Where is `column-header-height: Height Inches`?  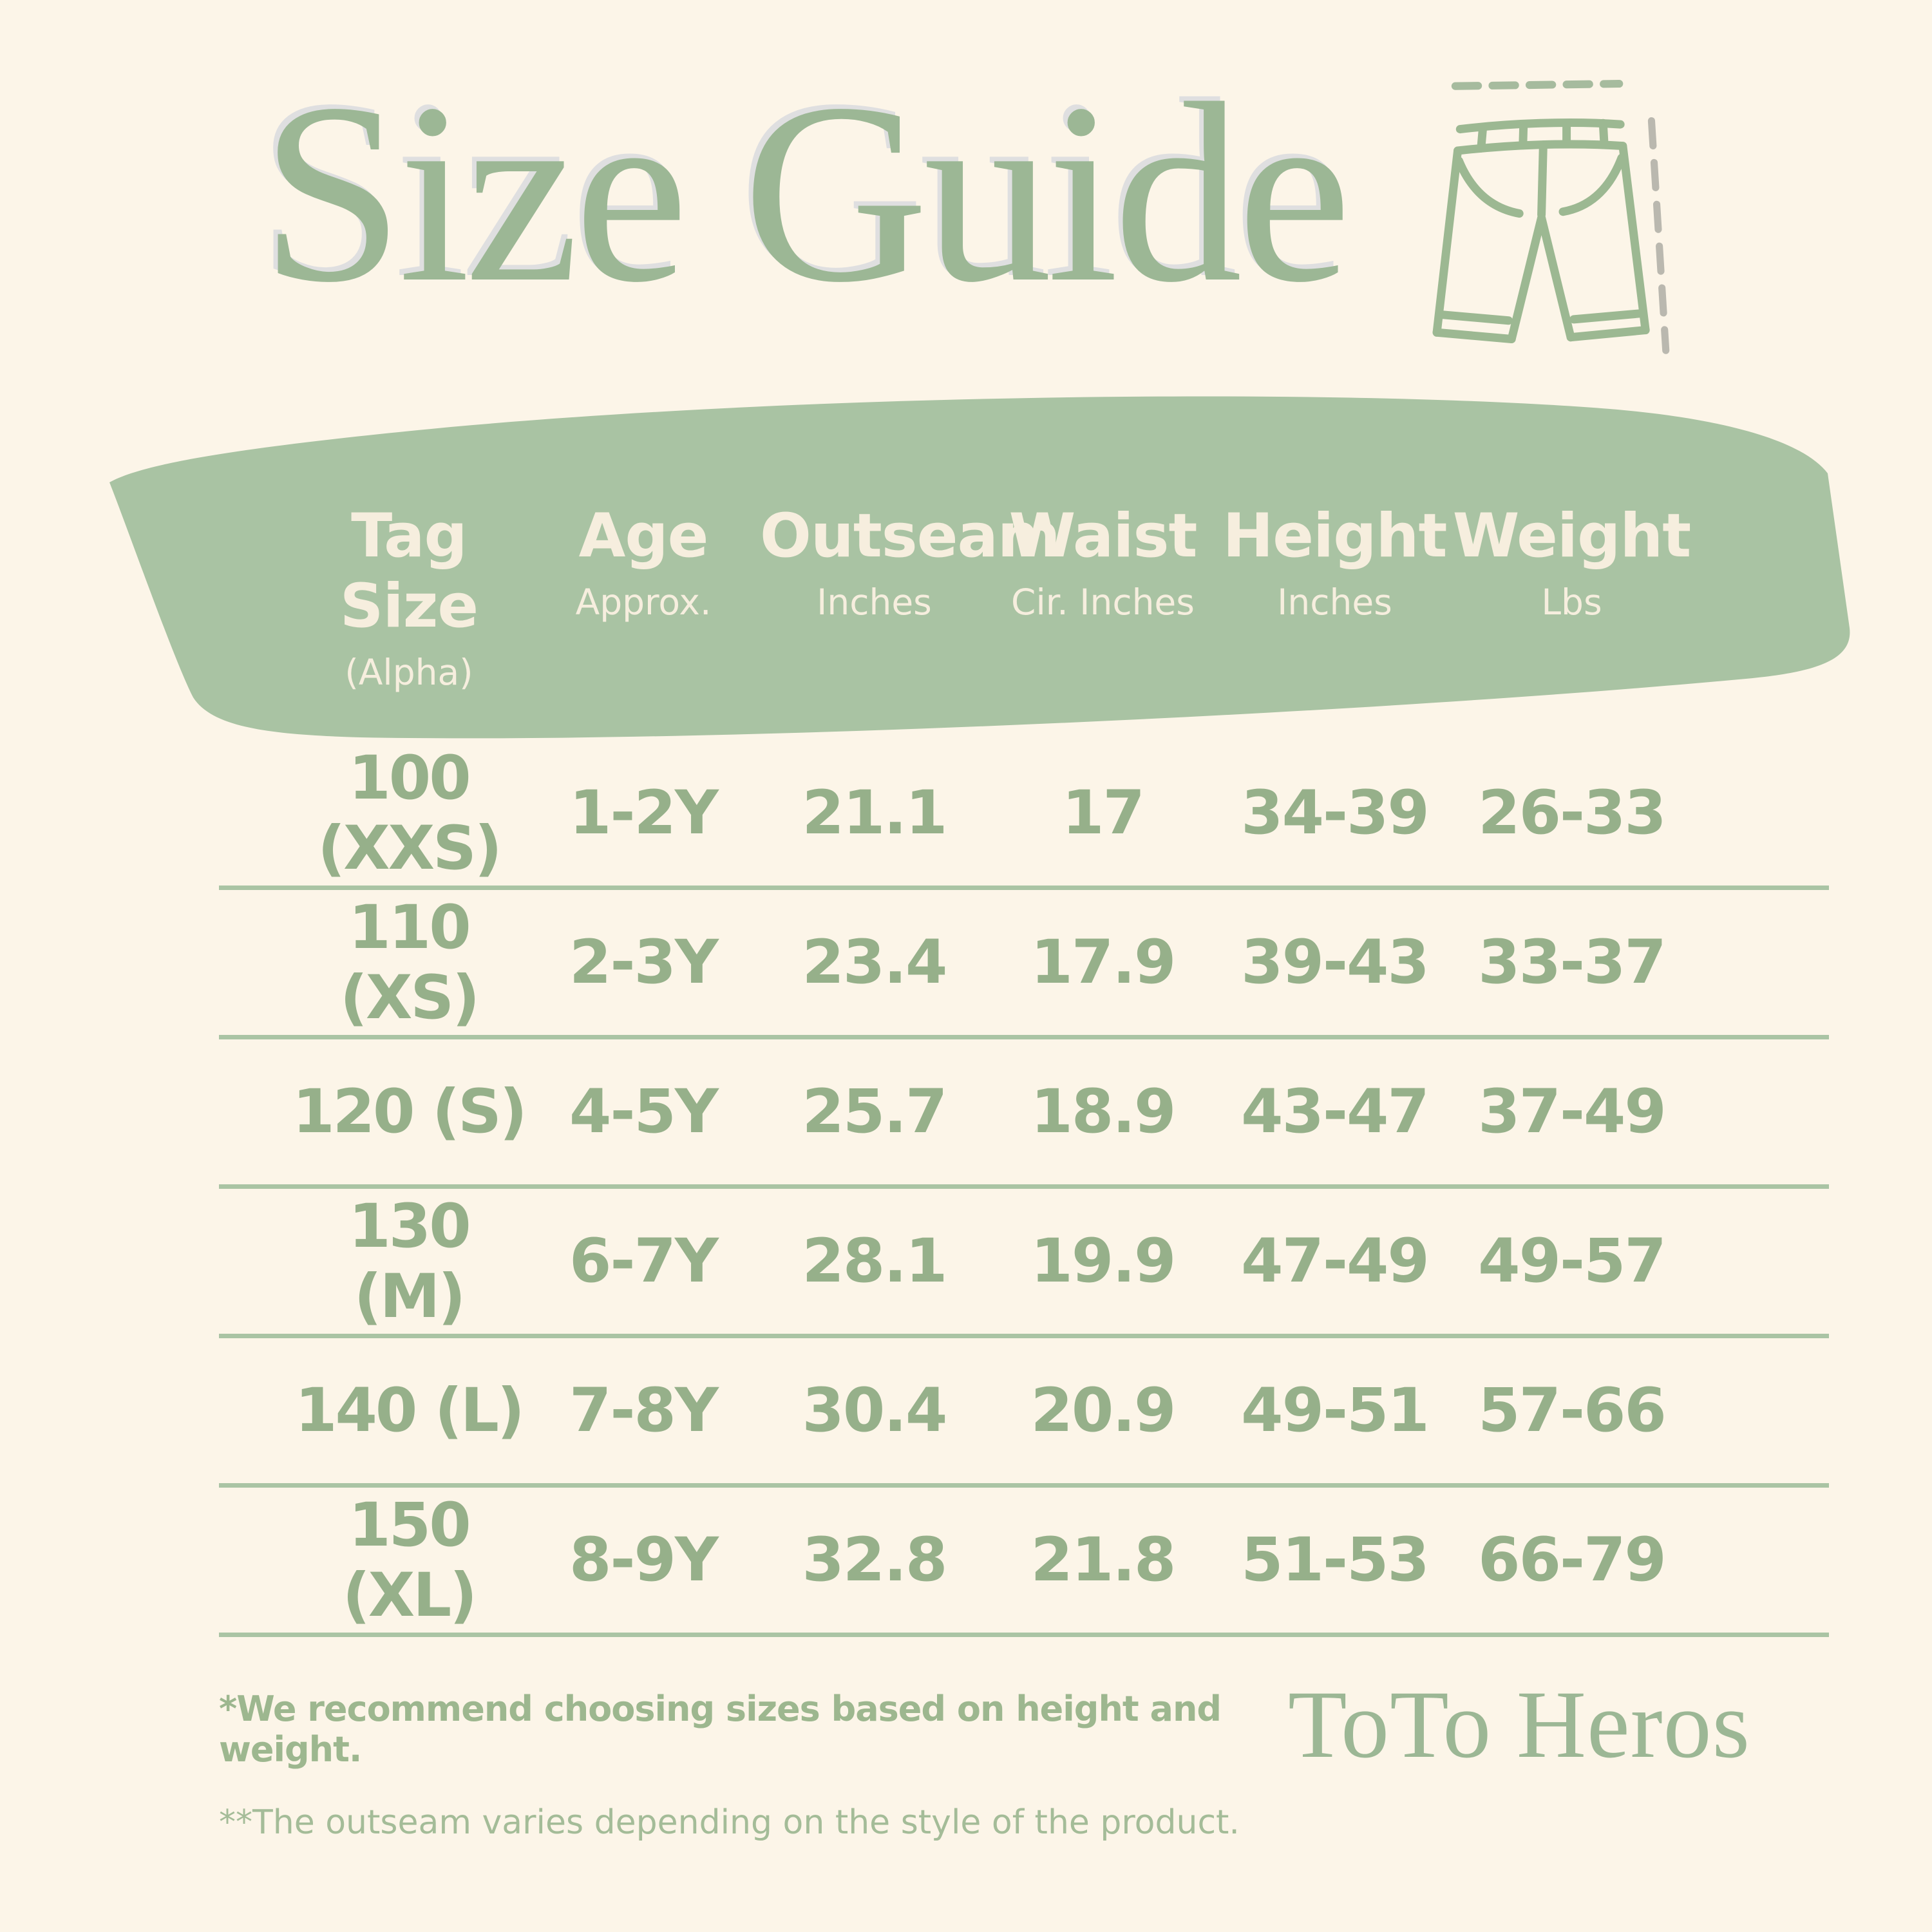 column-header-height: Height Inches is located at coordinates (1335, 597).